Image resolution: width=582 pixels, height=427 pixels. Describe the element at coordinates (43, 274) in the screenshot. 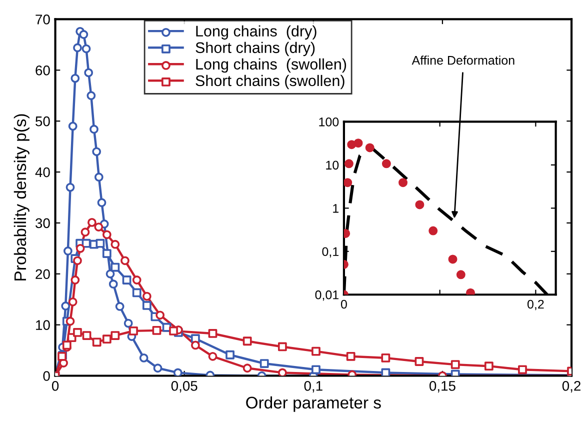

I see `y-tick-label: 20` at that location.